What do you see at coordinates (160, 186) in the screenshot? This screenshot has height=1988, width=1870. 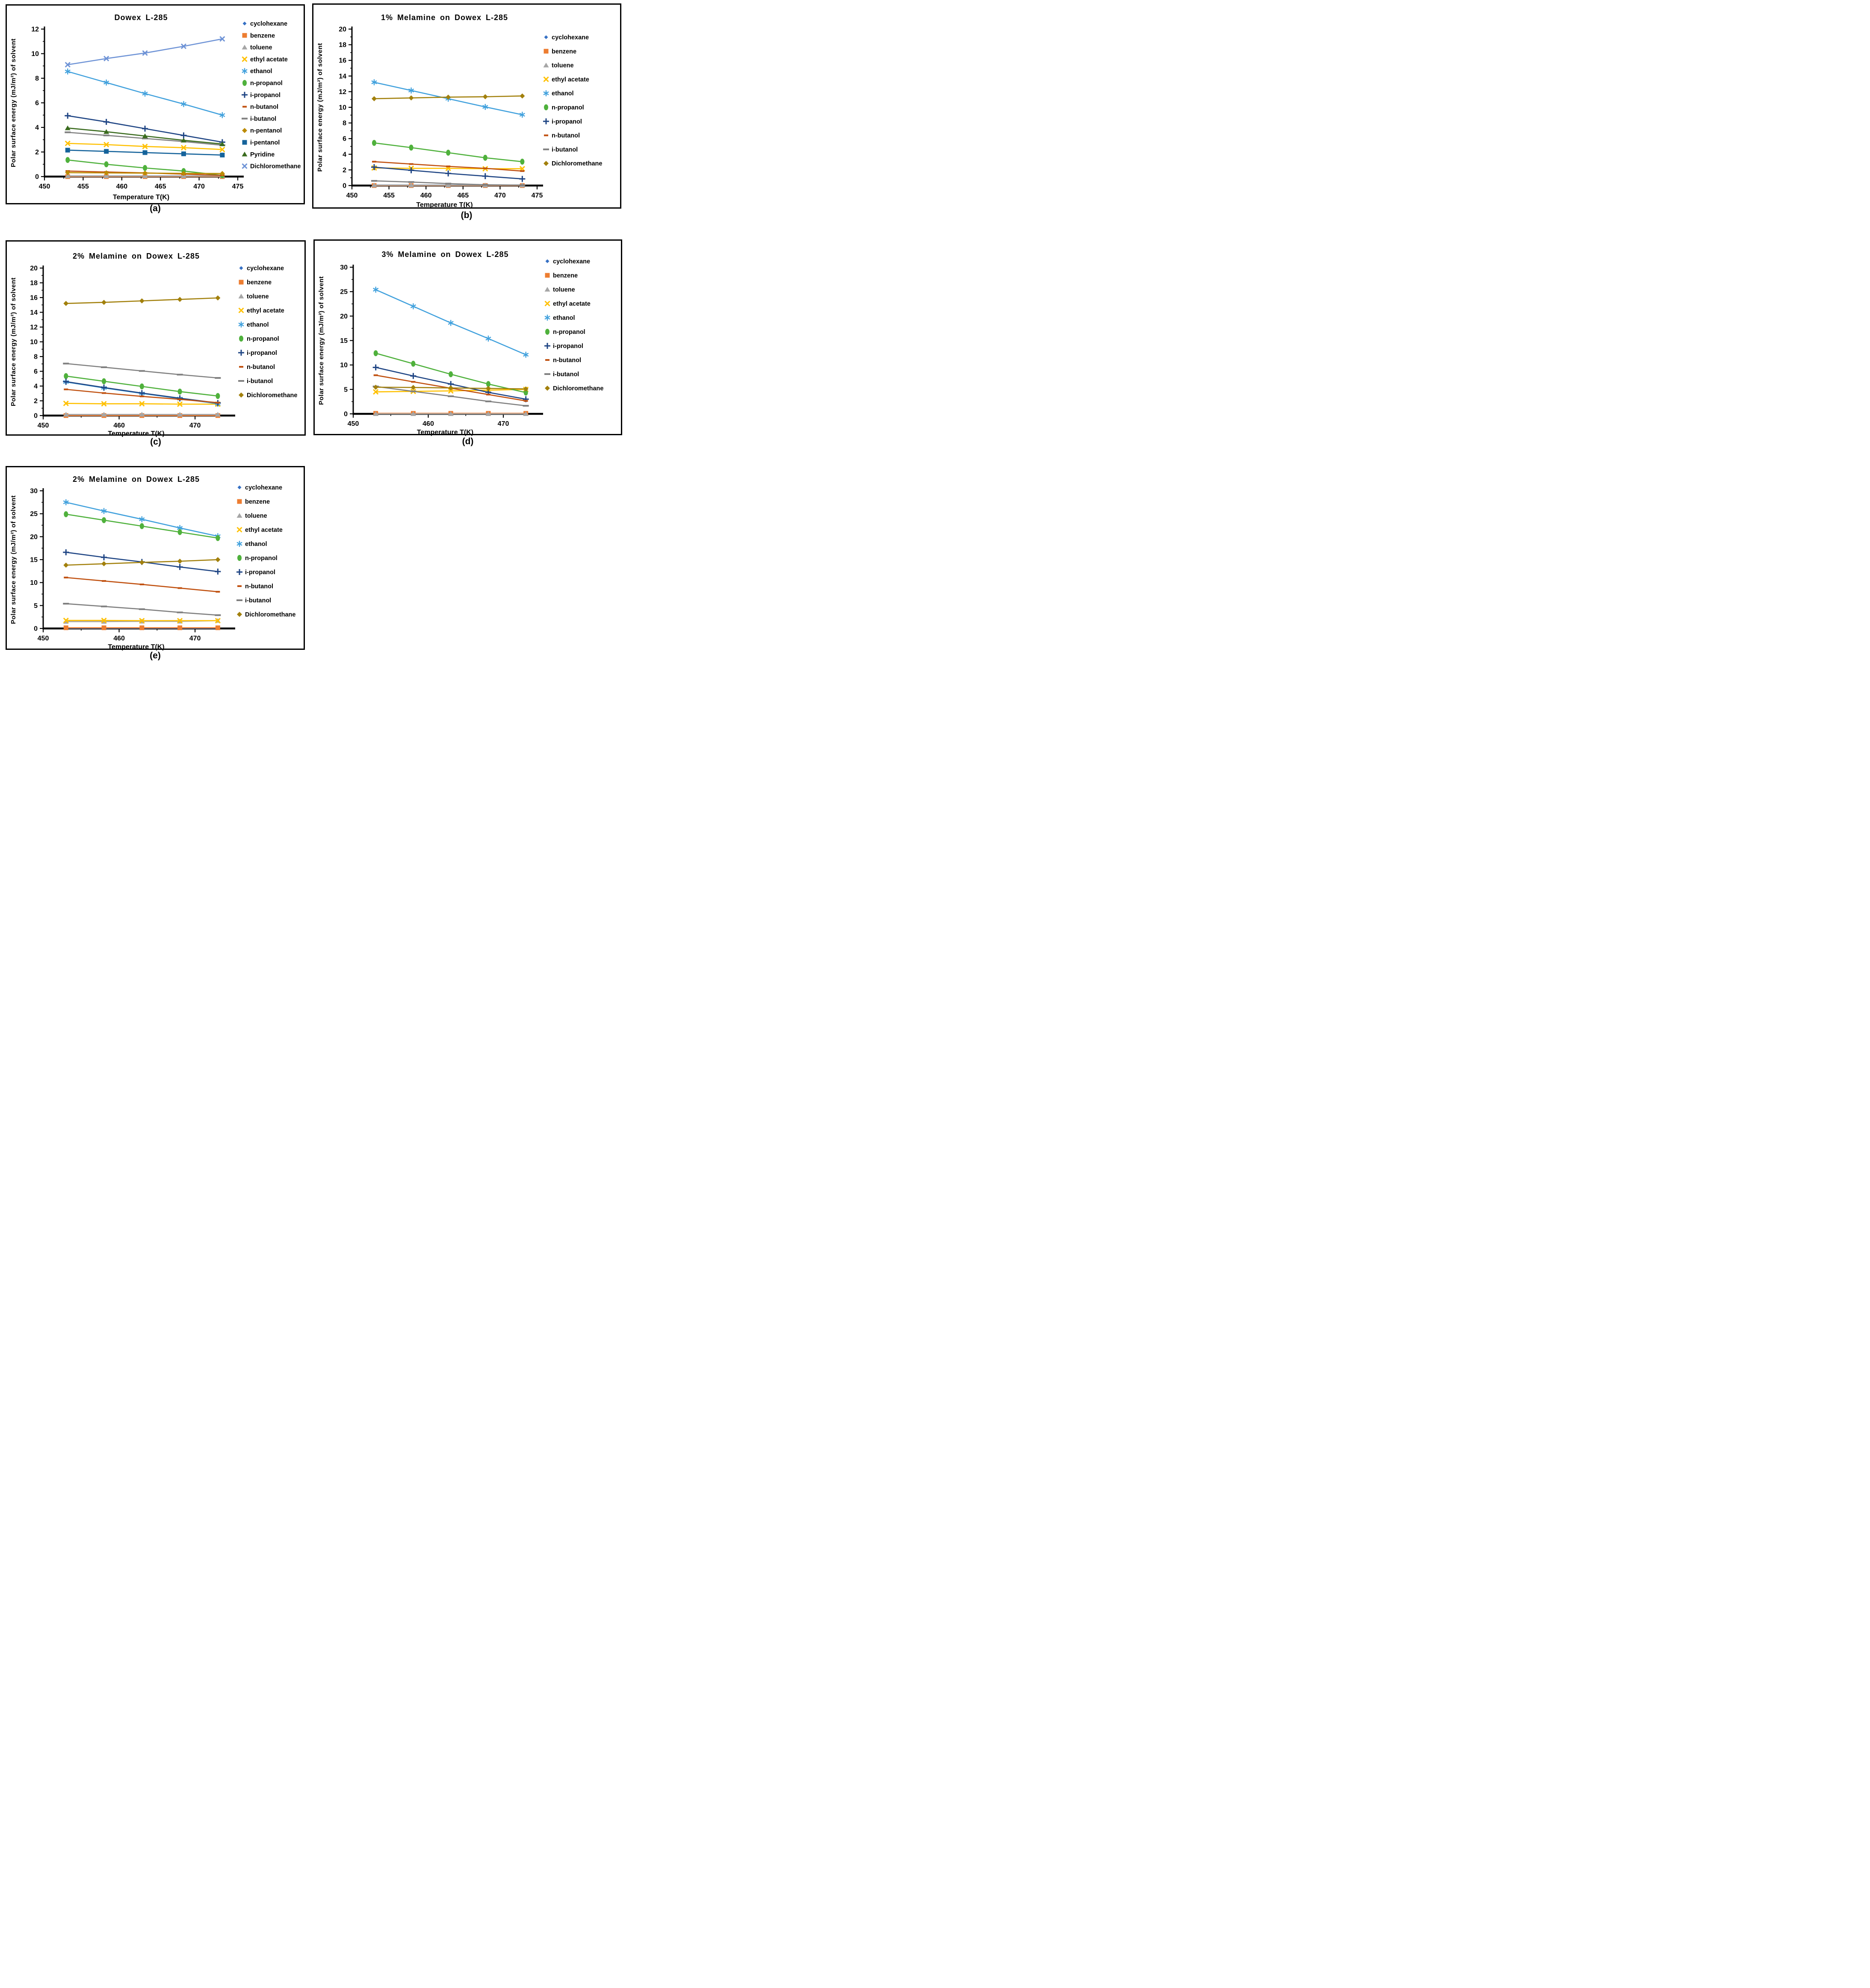 I see `x-tick-label: 465` at bounding box center [160, 186].